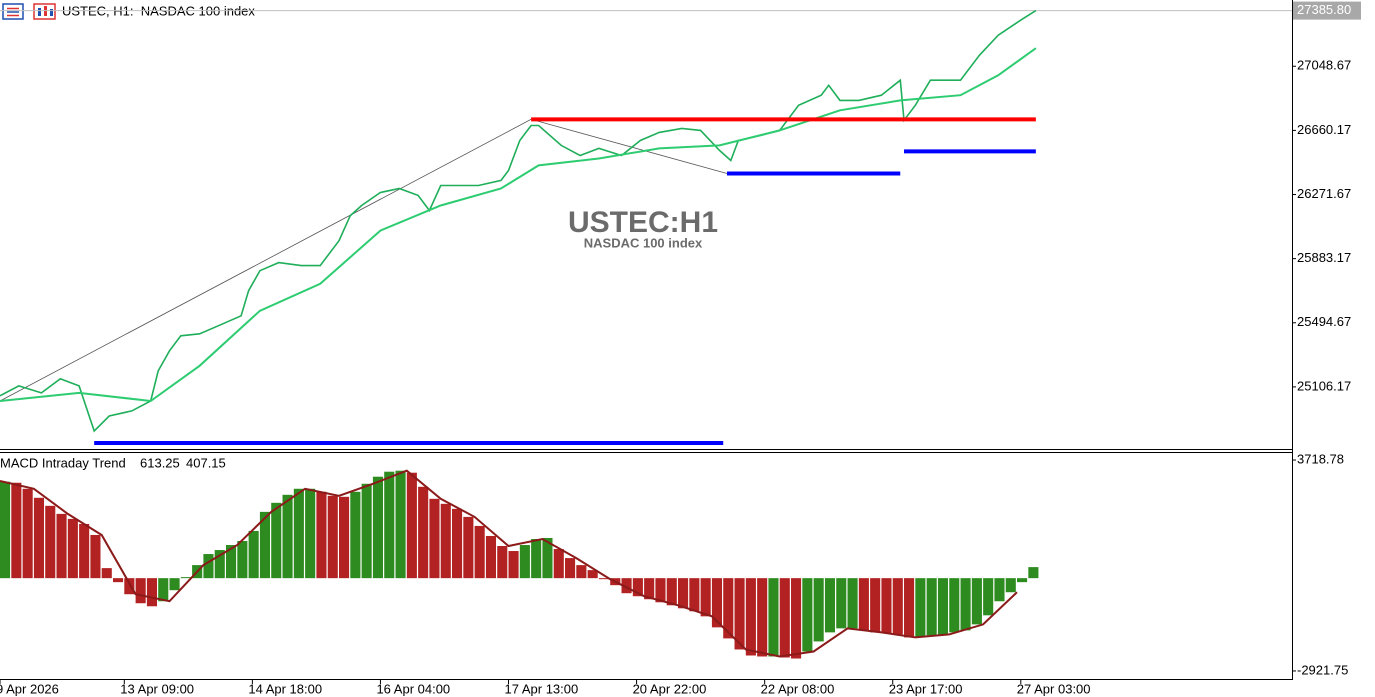 This screenshot has width=1375, height=697. What do you see at coordinates (1324, 385) in the screenshot?
I see `y-tick-label: 25106.17` at bounding box center [1324, 385].